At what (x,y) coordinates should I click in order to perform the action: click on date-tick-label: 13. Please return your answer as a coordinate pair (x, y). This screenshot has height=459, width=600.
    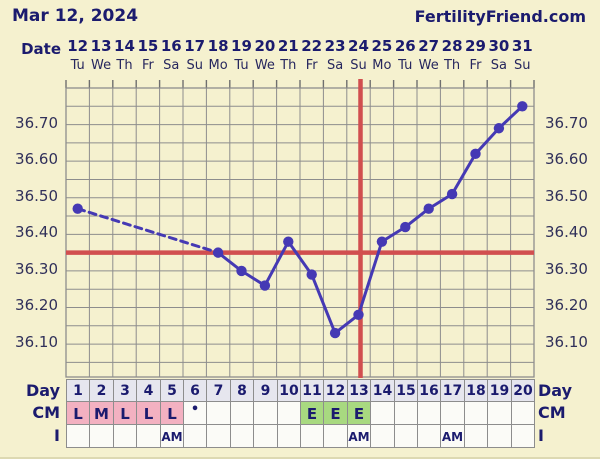
    Looking at the image, I should click on (101, 46).